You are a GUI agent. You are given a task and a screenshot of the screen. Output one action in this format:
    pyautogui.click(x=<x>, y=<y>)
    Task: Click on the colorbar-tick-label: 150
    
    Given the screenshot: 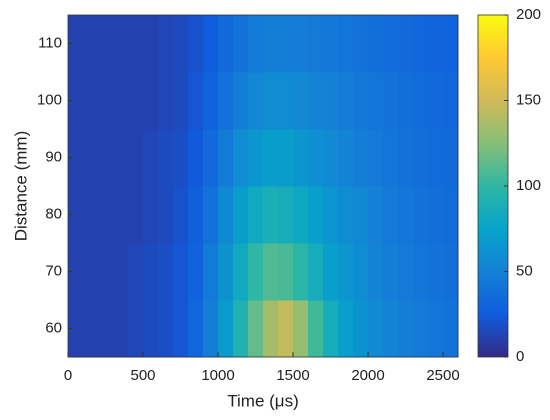 What is the action you would take?
    pyautogui.click(x=528, y=99)
    